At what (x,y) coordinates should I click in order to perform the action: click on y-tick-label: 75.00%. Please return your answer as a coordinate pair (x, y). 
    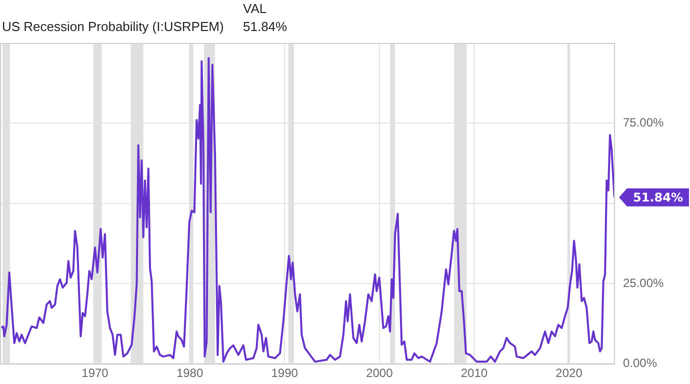
    Looking at the image, I should click on (643, 122).